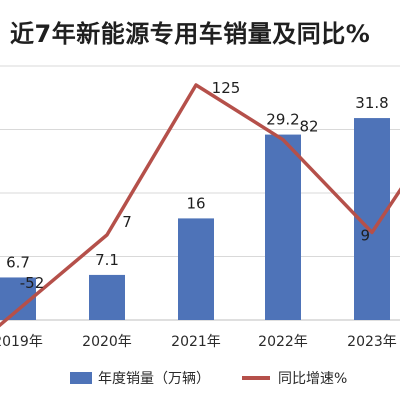  Describe the element at coordinates (282, 120) in the screenshot. I see `bar-data-label: 29.2` at that location.